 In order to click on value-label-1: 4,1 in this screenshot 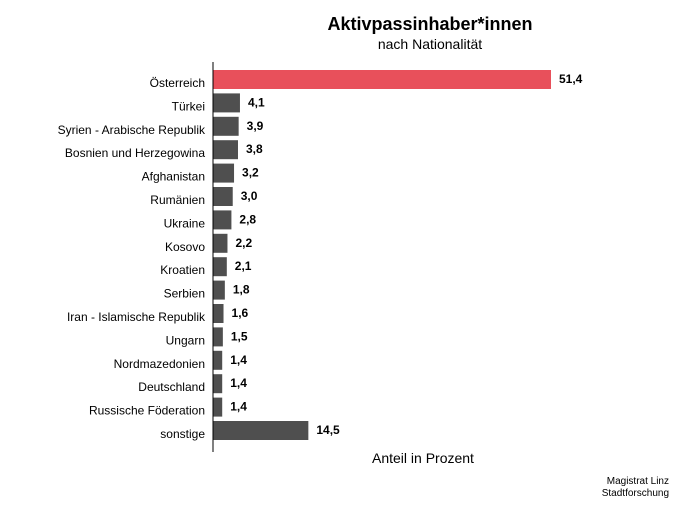, I will do `click(256, 102)`.